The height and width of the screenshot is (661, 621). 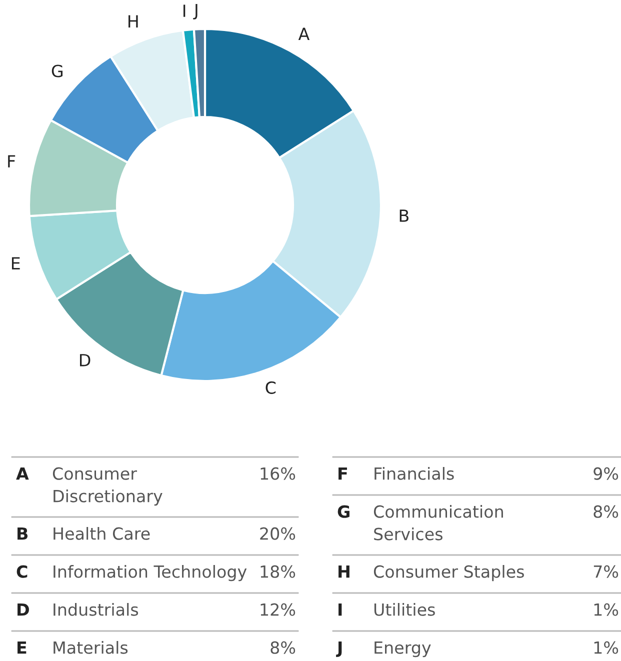 What do you see at coordinates (96, 609) in the screenshot?
I see `text: Industrials` at bounding box center [96, 609].